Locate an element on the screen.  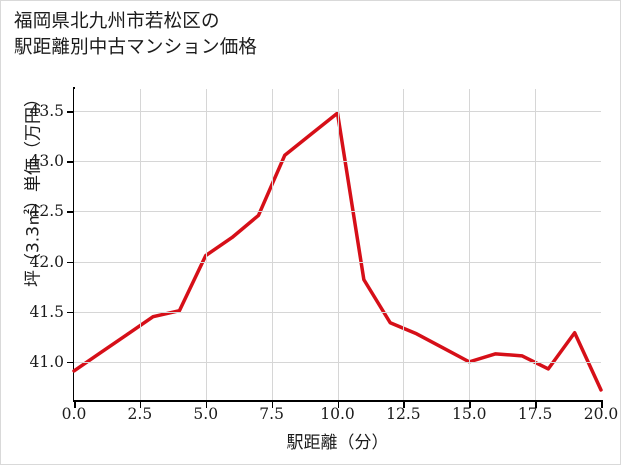
x-tick-label: 7.5 is located at coordinates (271, 414).